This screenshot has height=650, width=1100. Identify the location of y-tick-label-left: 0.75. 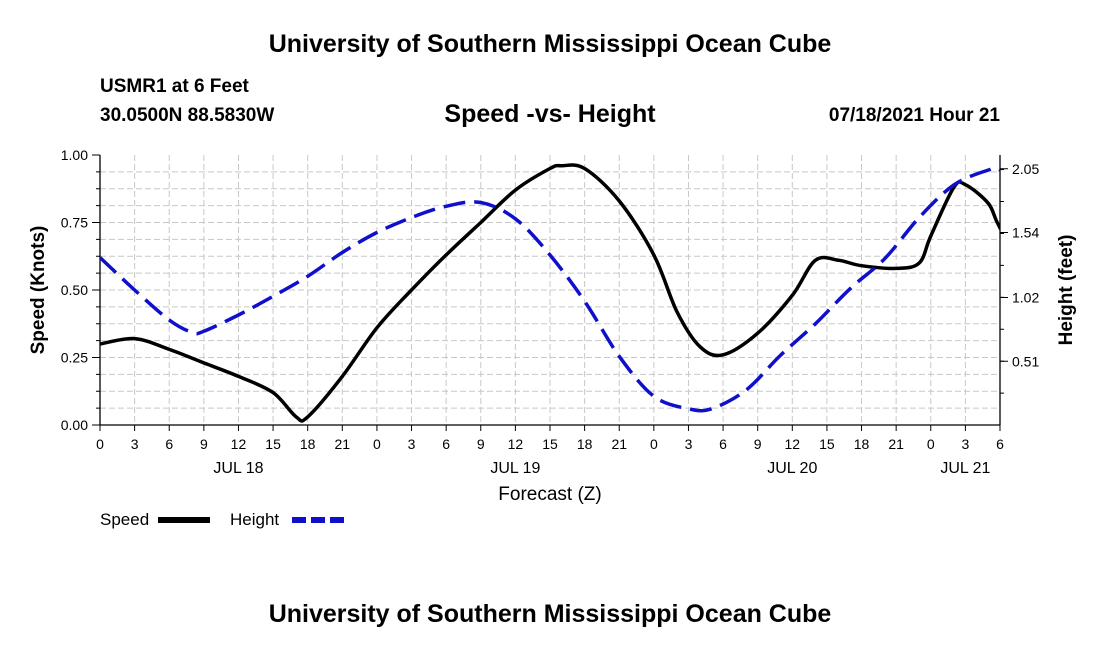
(74, 223).